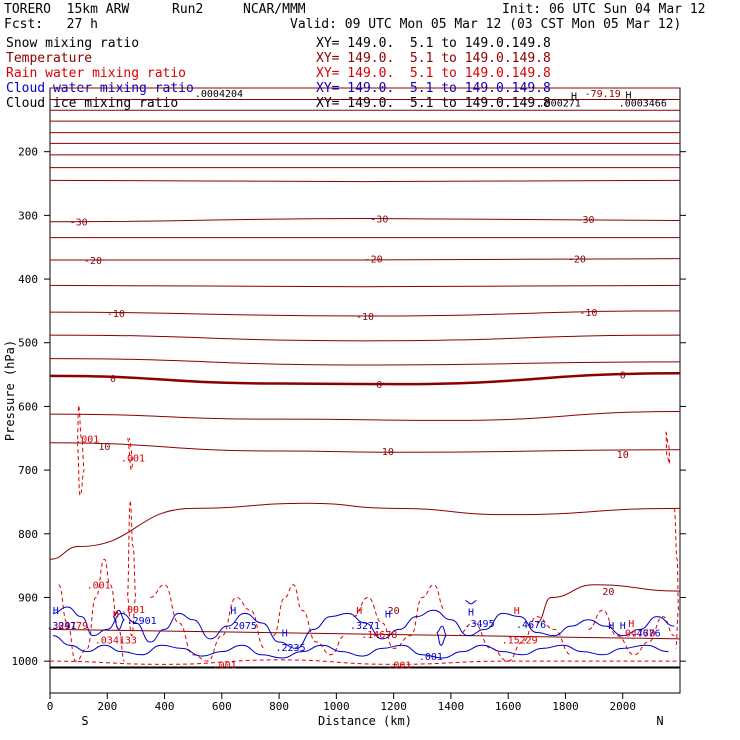  What do you see at coordinates (336, 706) in the screenshot?
I see `x-tick-label: 1000` at bounding box center [336, 706].